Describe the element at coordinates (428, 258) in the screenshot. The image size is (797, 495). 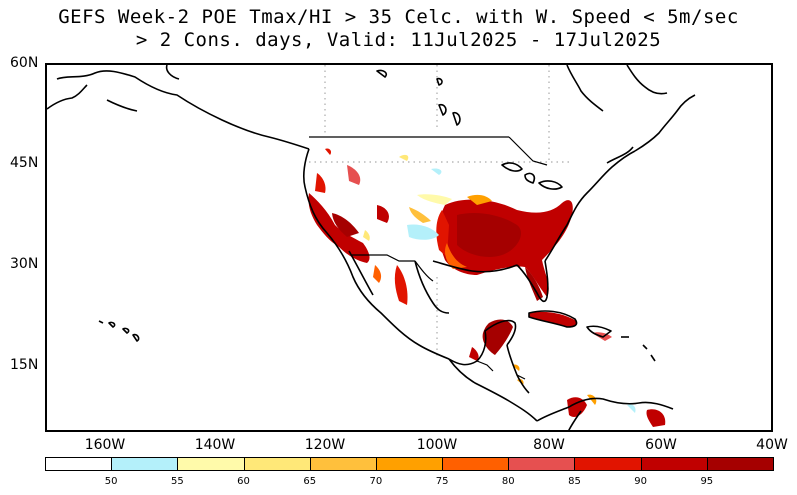
I see `political-borders` at that location.